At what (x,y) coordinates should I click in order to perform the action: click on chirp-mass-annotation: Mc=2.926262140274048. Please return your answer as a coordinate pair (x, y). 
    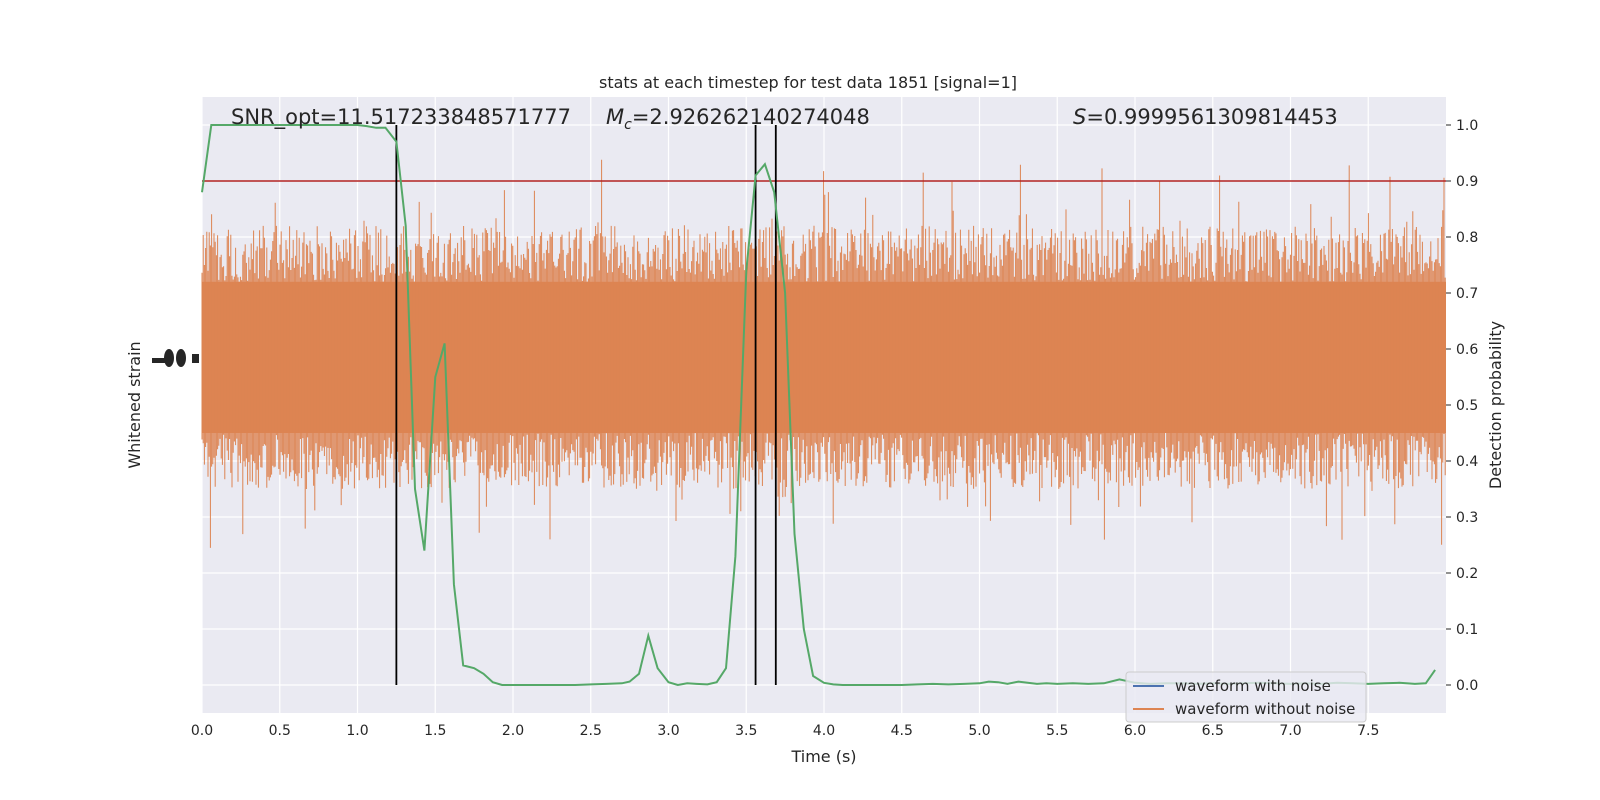
    Looking at the image, I should click on (738, 119).